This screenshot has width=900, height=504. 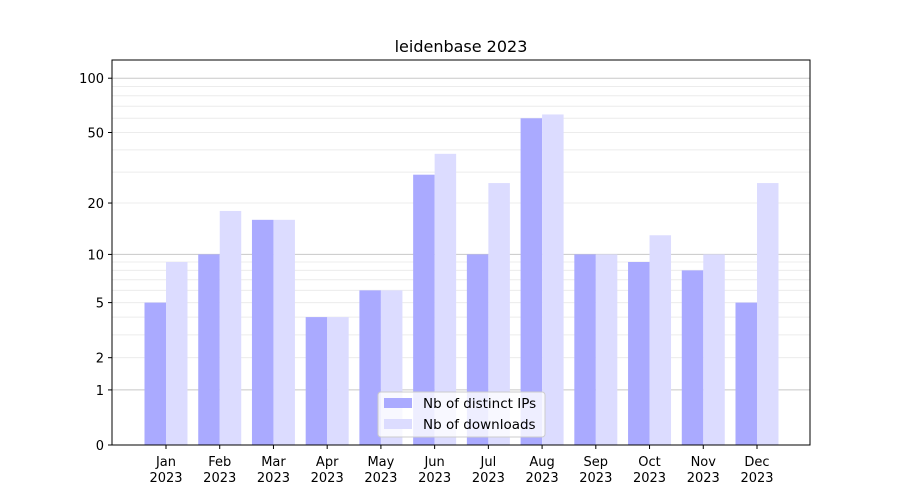 I want to click on legend-label-downloads: Nb of downloads, so click(x=479, y=425).